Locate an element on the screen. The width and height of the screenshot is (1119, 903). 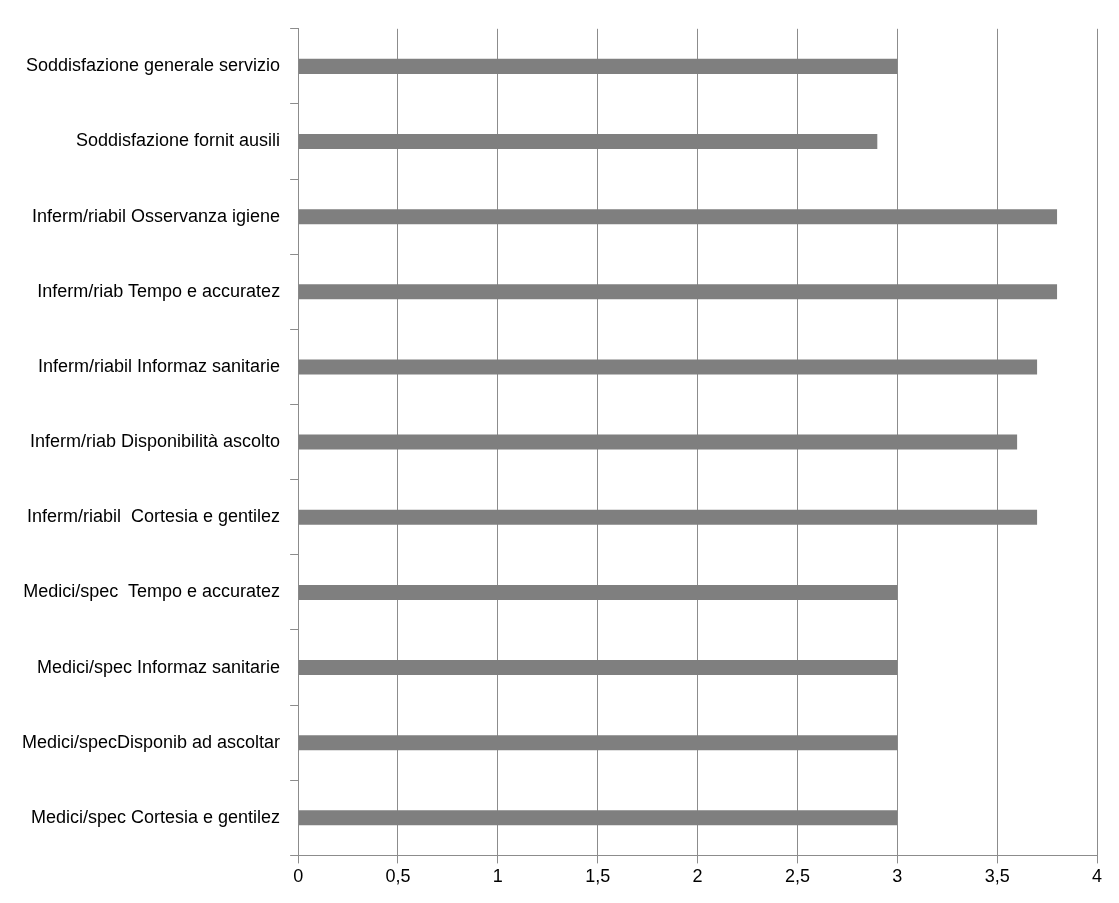
y-tick-label: Soddisfazione fornit ausili is located at coordinates (178, 140).